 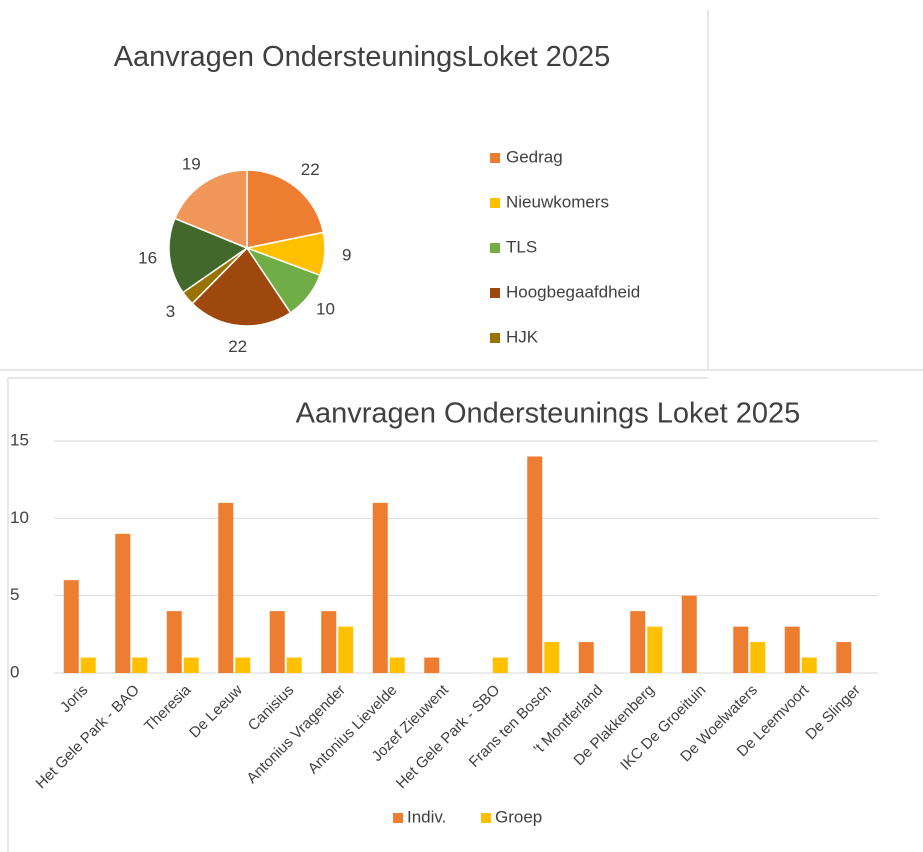 What do you see at coordinates (216, 711) in the screenshot?
I see `x-tick-label: De Leeuw` at bounding box center [216, 711].